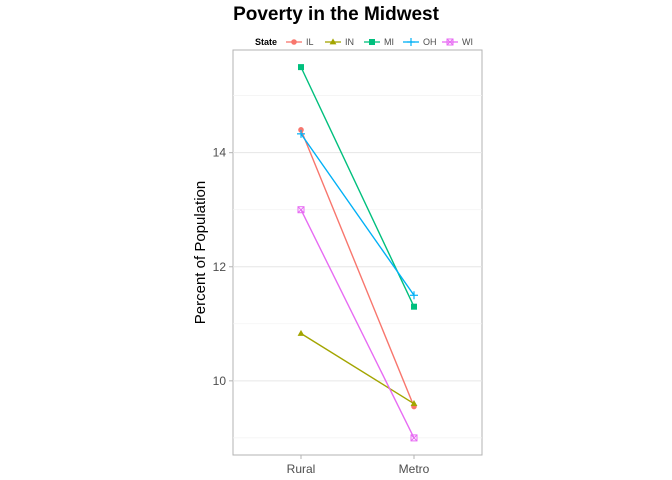 This screenshot has height=480, width=672. I want to click on legend-title: State, so click(266, 42).